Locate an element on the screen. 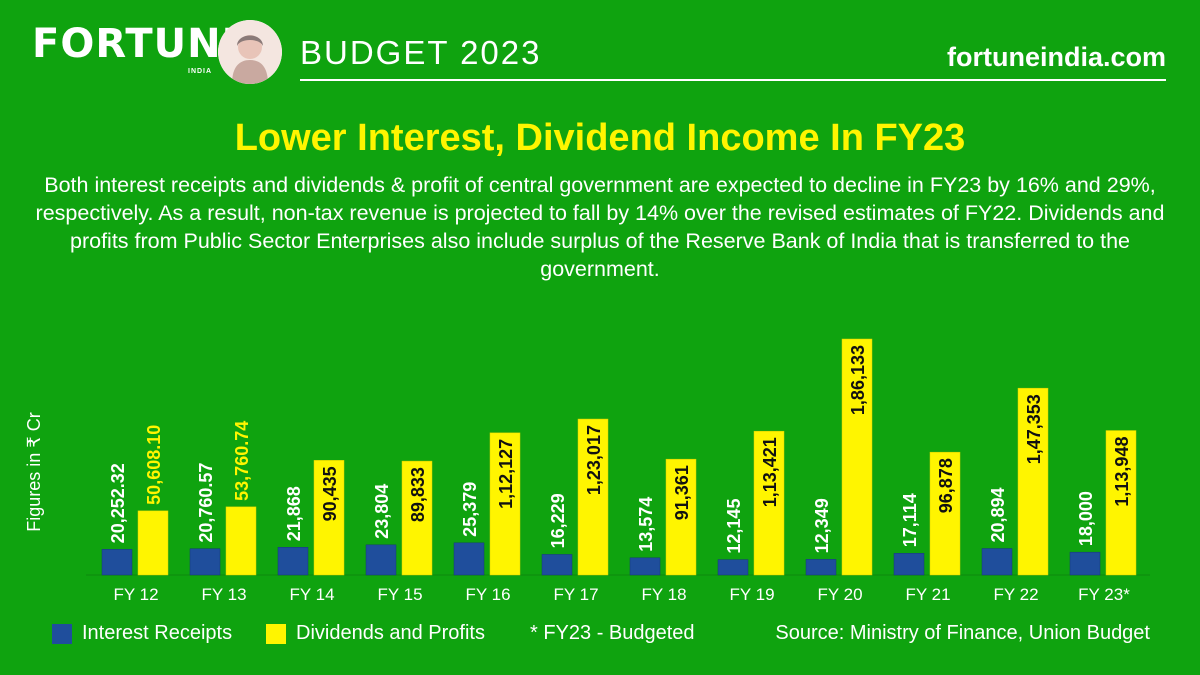 The width and height of the screenshot is (1200, 675). data-label-dividends: 1,12,127 is located at coordinates (506, 474).